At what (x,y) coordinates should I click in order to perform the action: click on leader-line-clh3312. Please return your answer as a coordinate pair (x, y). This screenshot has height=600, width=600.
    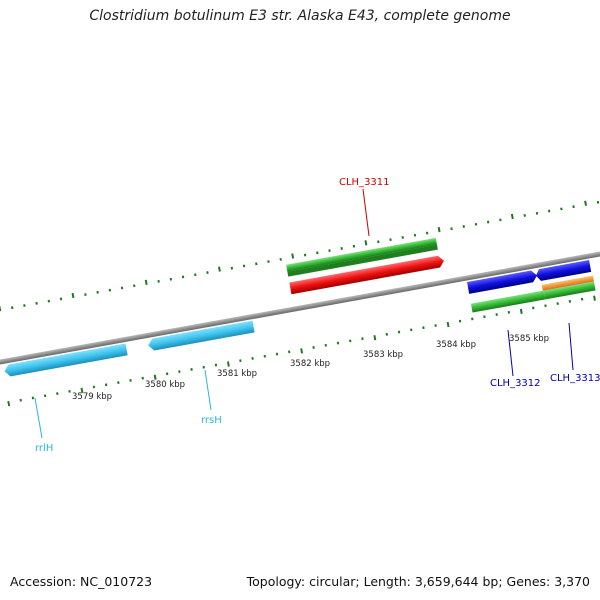
    Looking at the image, I should click on (510, 353).